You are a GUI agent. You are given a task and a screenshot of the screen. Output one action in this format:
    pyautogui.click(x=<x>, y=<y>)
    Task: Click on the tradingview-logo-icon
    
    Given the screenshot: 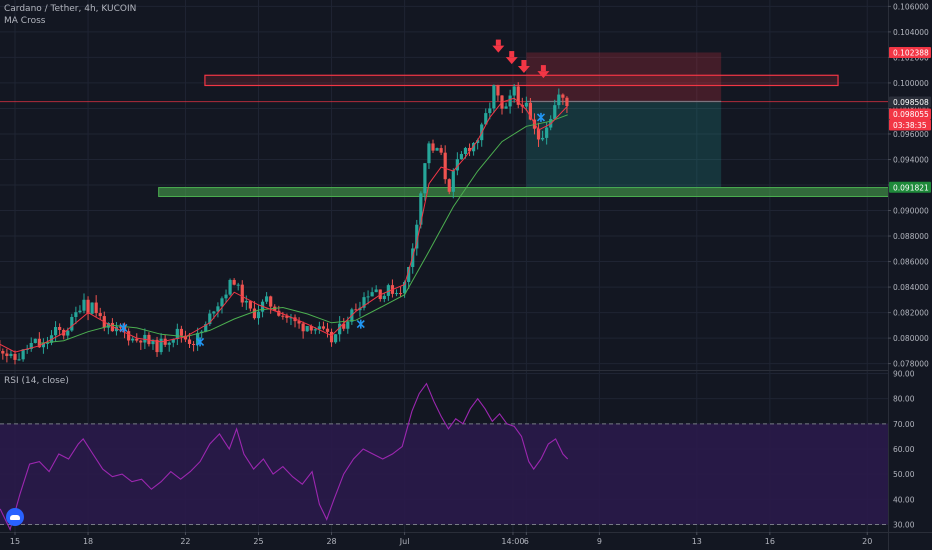 What is the action you would take?
    pyautogui.click(x=15, y=517)
    